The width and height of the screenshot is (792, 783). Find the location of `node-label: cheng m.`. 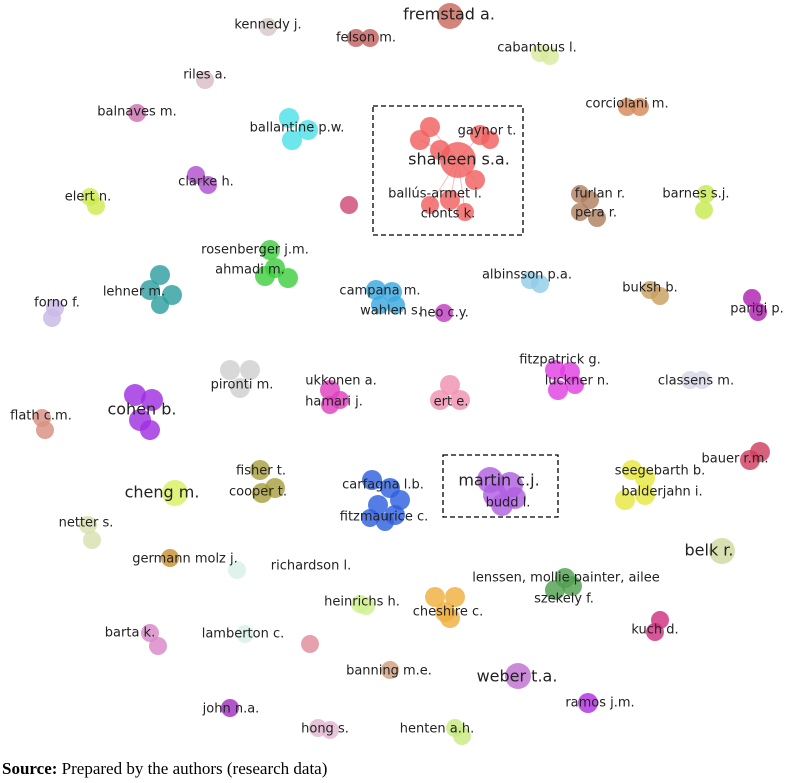

node-label: cheng m. is located at coordinates (162, 492).